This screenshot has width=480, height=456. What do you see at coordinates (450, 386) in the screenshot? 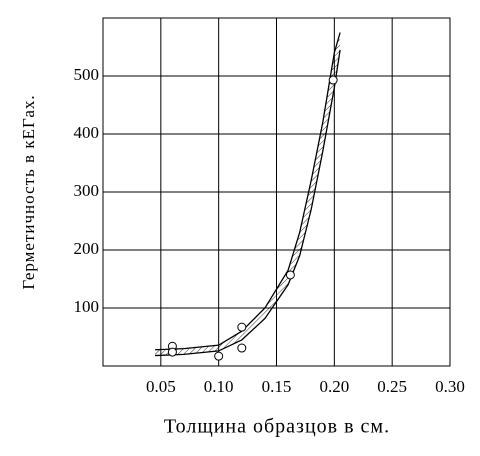
I see `x-tick-label: 0.30` at bounding box center [450, 386].